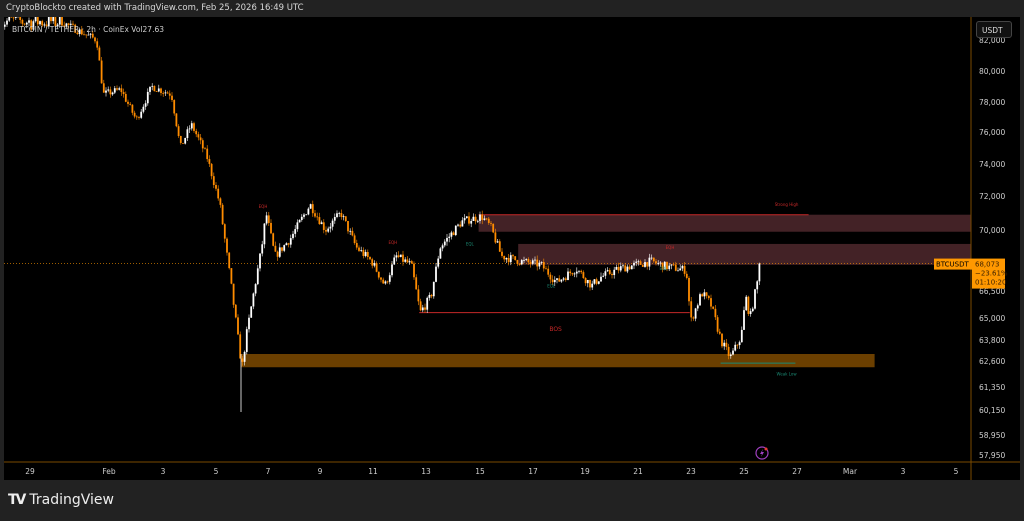 This screenshot has height=521, width=1024. I want to click on price-tick-label: 58,950, so click(992, 435).